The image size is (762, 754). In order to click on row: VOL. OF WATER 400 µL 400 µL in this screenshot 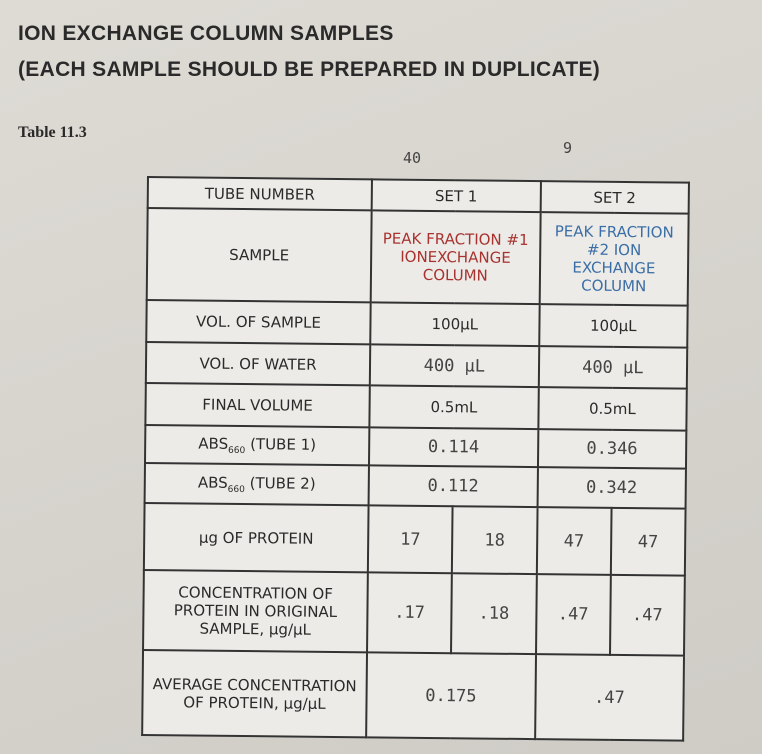, I will do `click(416, 365)`.